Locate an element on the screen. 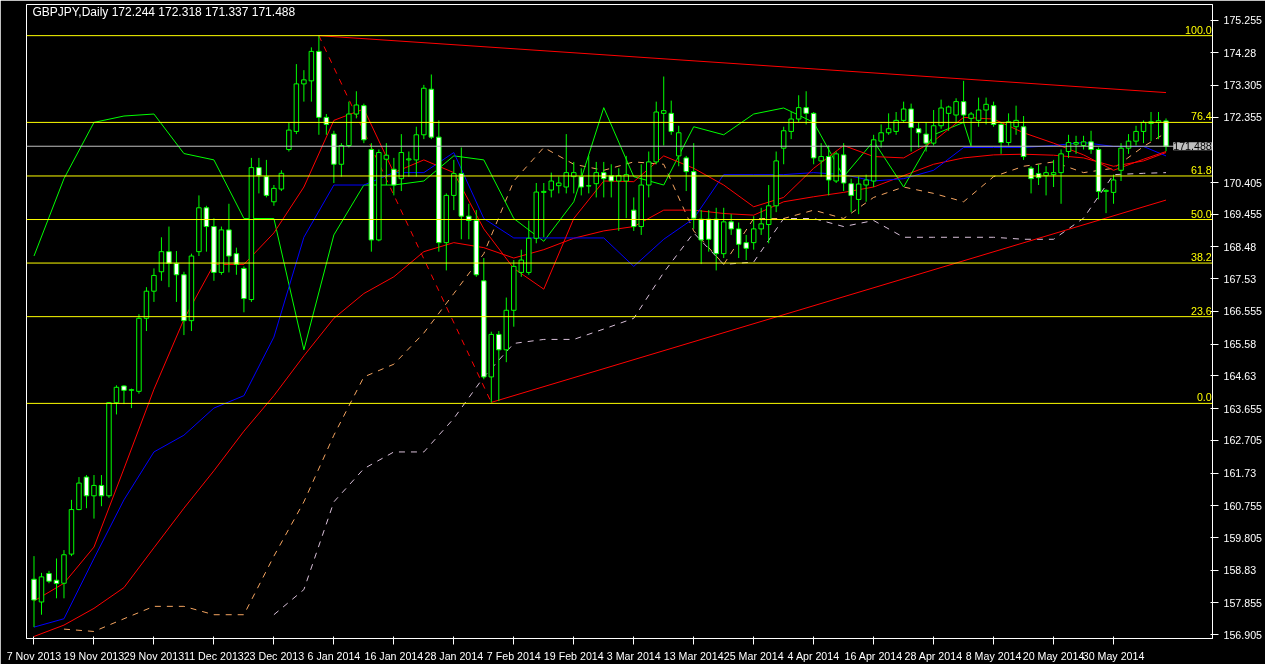 The image size is (1276, 667). x-tick-label: 16 Jan 2014 is located at coordinates (394, 655).